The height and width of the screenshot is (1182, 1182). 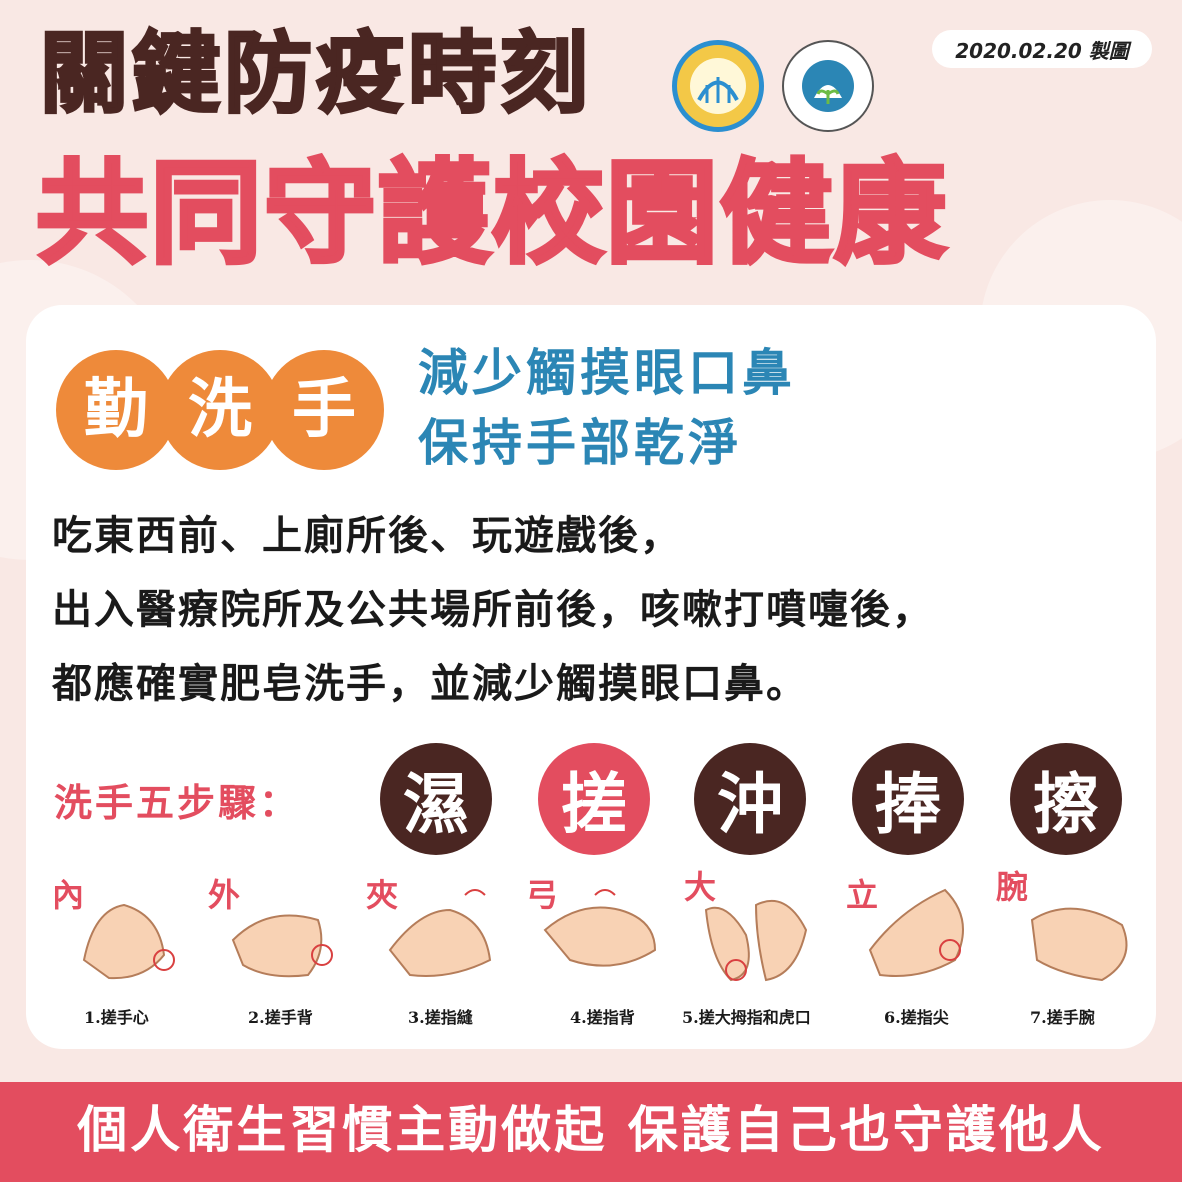 I want to click on date-badge: 2020.02.20 製圖, so click(x=1042, y=49).